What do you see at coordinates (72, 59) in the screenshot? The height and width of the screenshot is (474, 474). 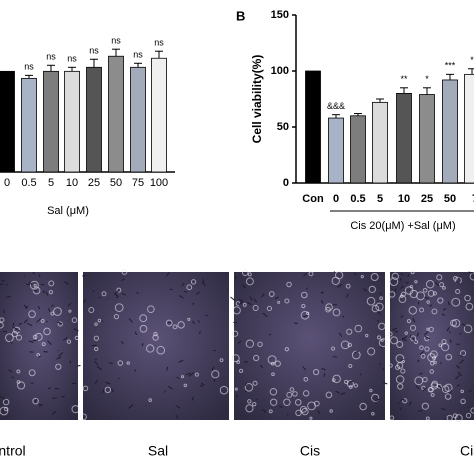 I see `significance-label: ns` at bounding box center [72, 59].